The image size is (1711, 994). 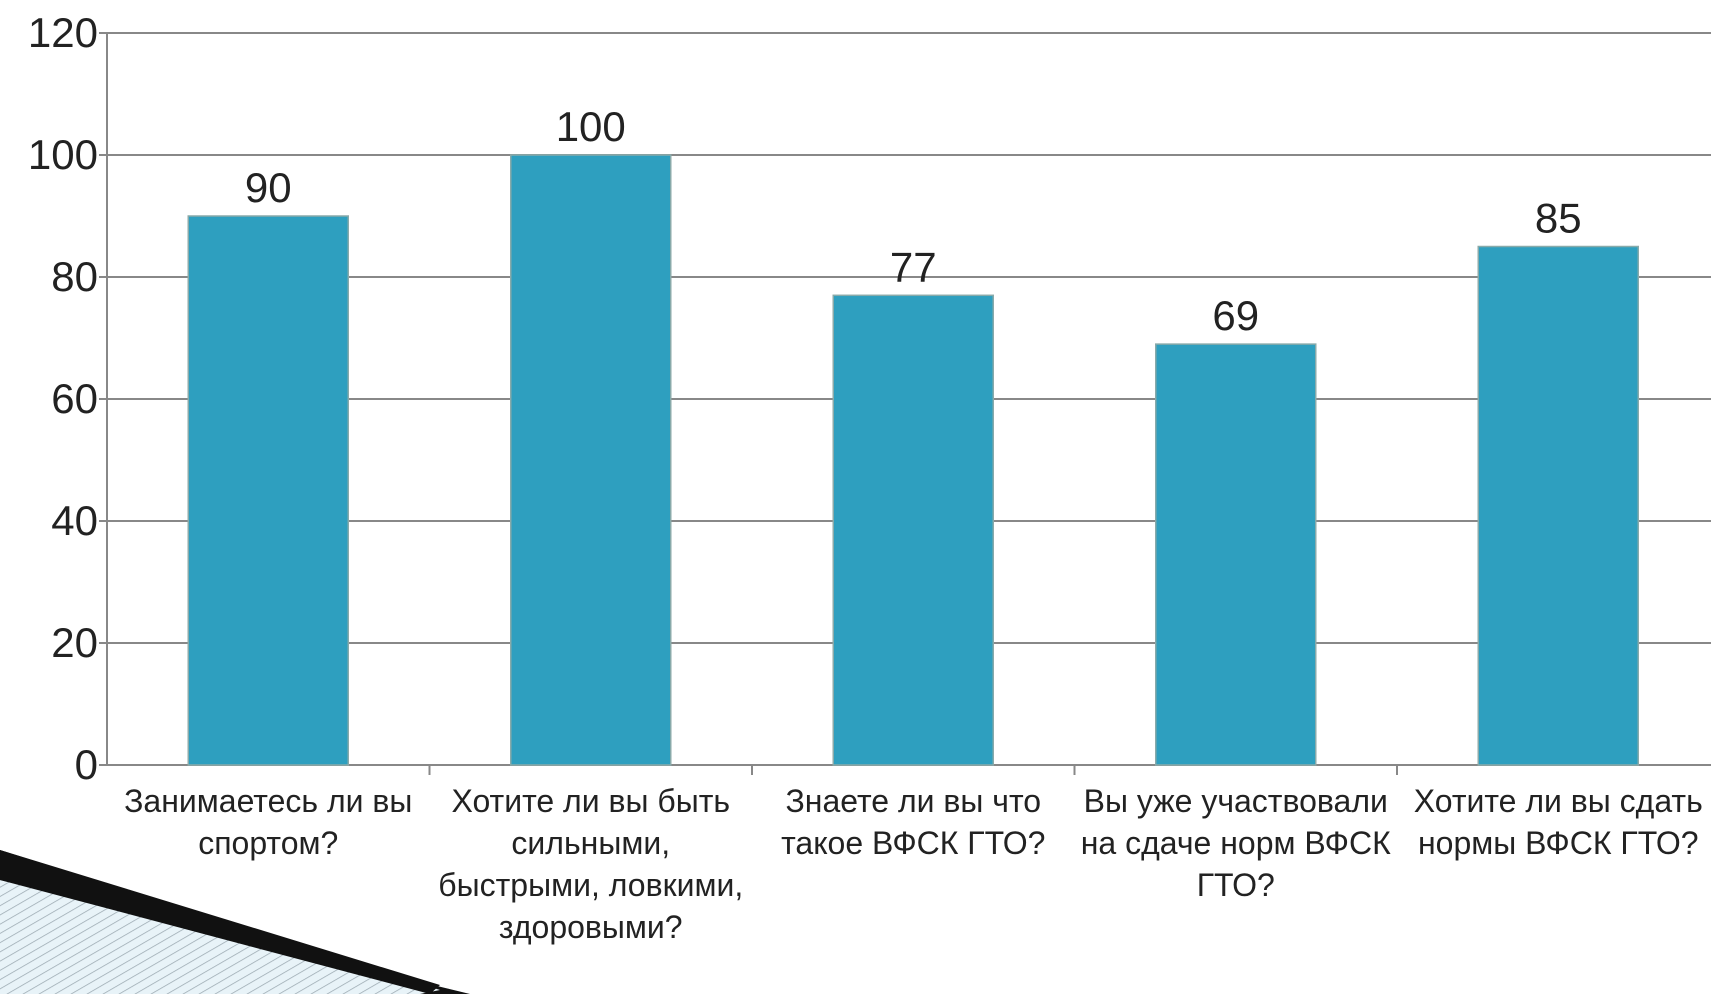 What do you see at coordinates (913, 266) in the screenshot?
I see `data-label: 77` at bounding box center [913, 266].